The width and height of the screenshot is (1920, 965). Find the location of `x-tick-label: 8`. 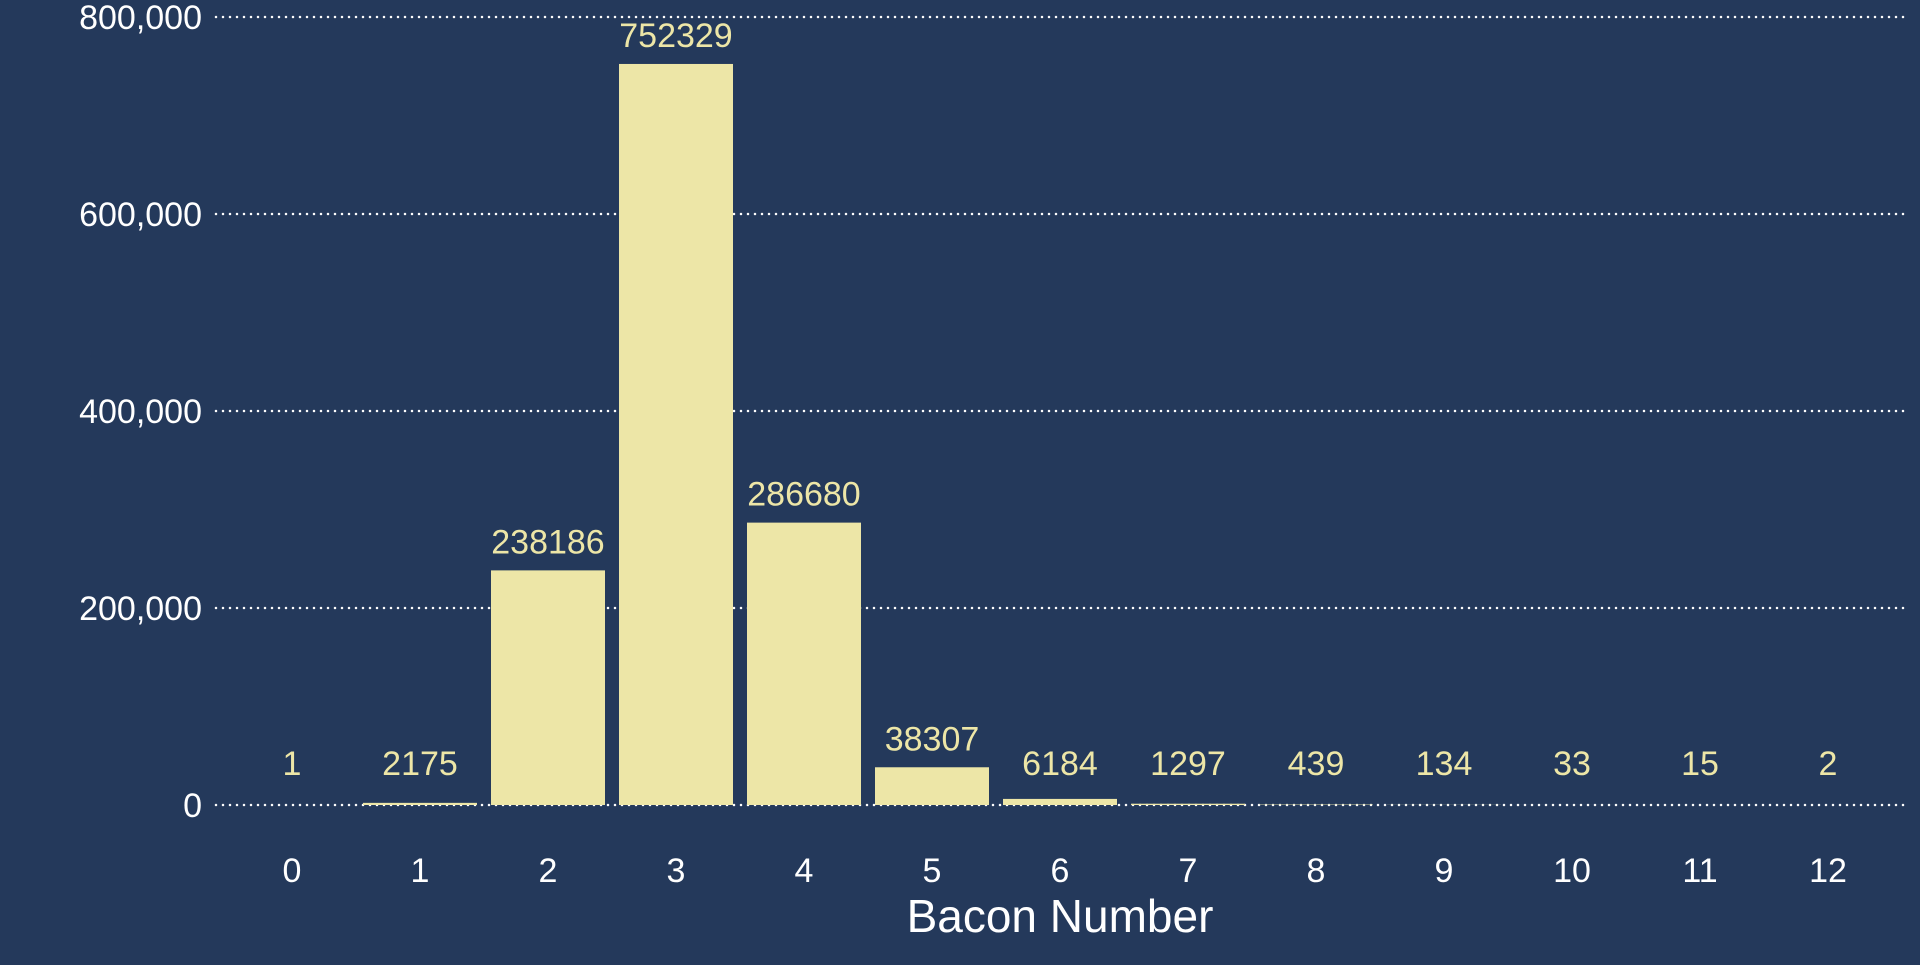

x-tick-label: 8 is located at coordinates (1316, 871).